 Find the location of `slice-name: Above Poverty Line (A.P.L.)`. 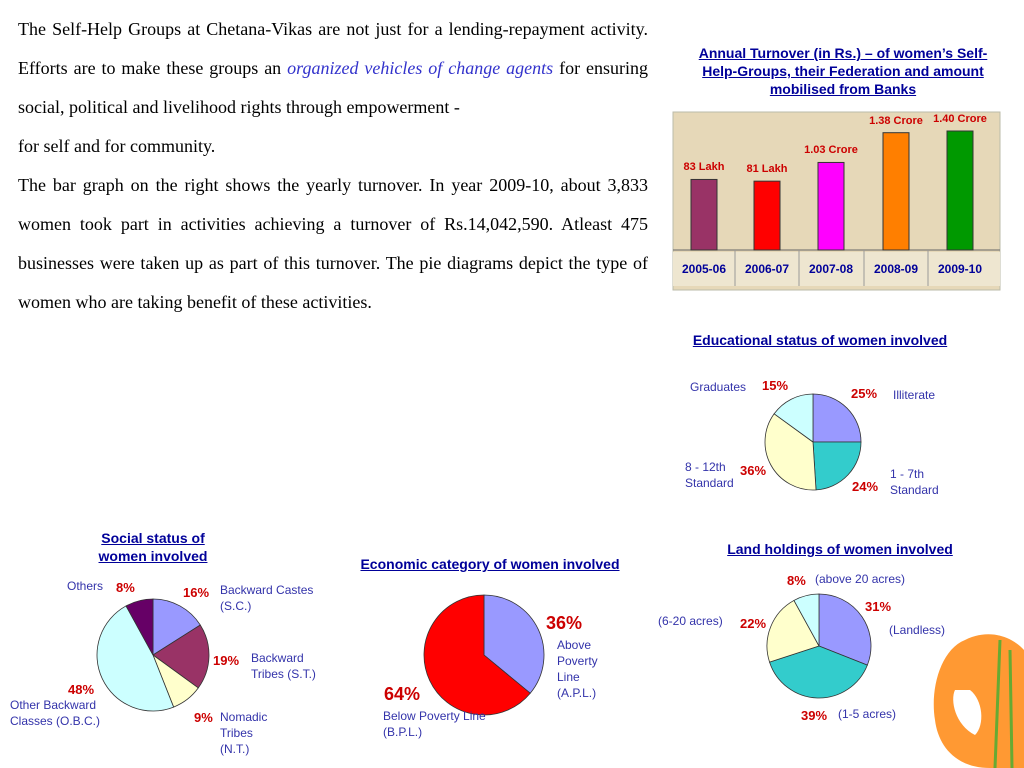

slice-name: Above Poverty Line (A.P.L.) is located at coordinates (577, 669).